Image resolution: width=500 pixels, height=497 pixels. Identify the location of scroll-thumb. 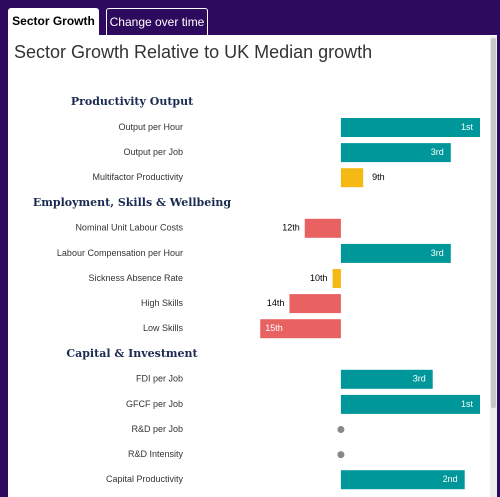
(493, 223).